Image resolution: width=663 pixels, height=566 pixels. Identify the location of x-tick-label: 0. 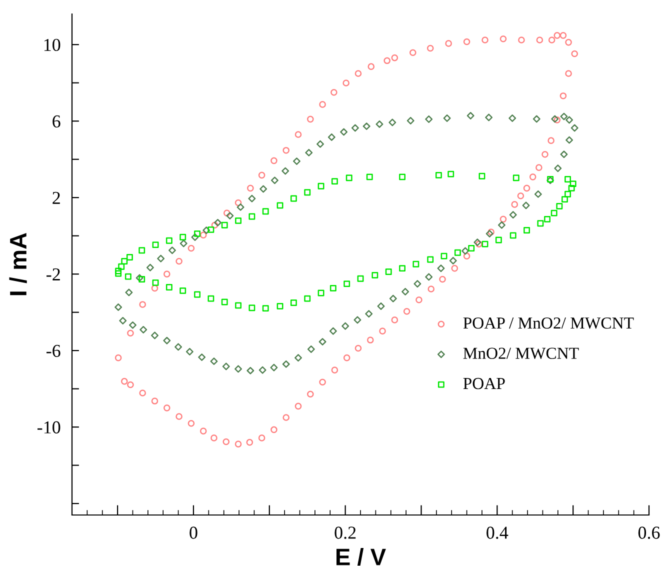
(194, 532).